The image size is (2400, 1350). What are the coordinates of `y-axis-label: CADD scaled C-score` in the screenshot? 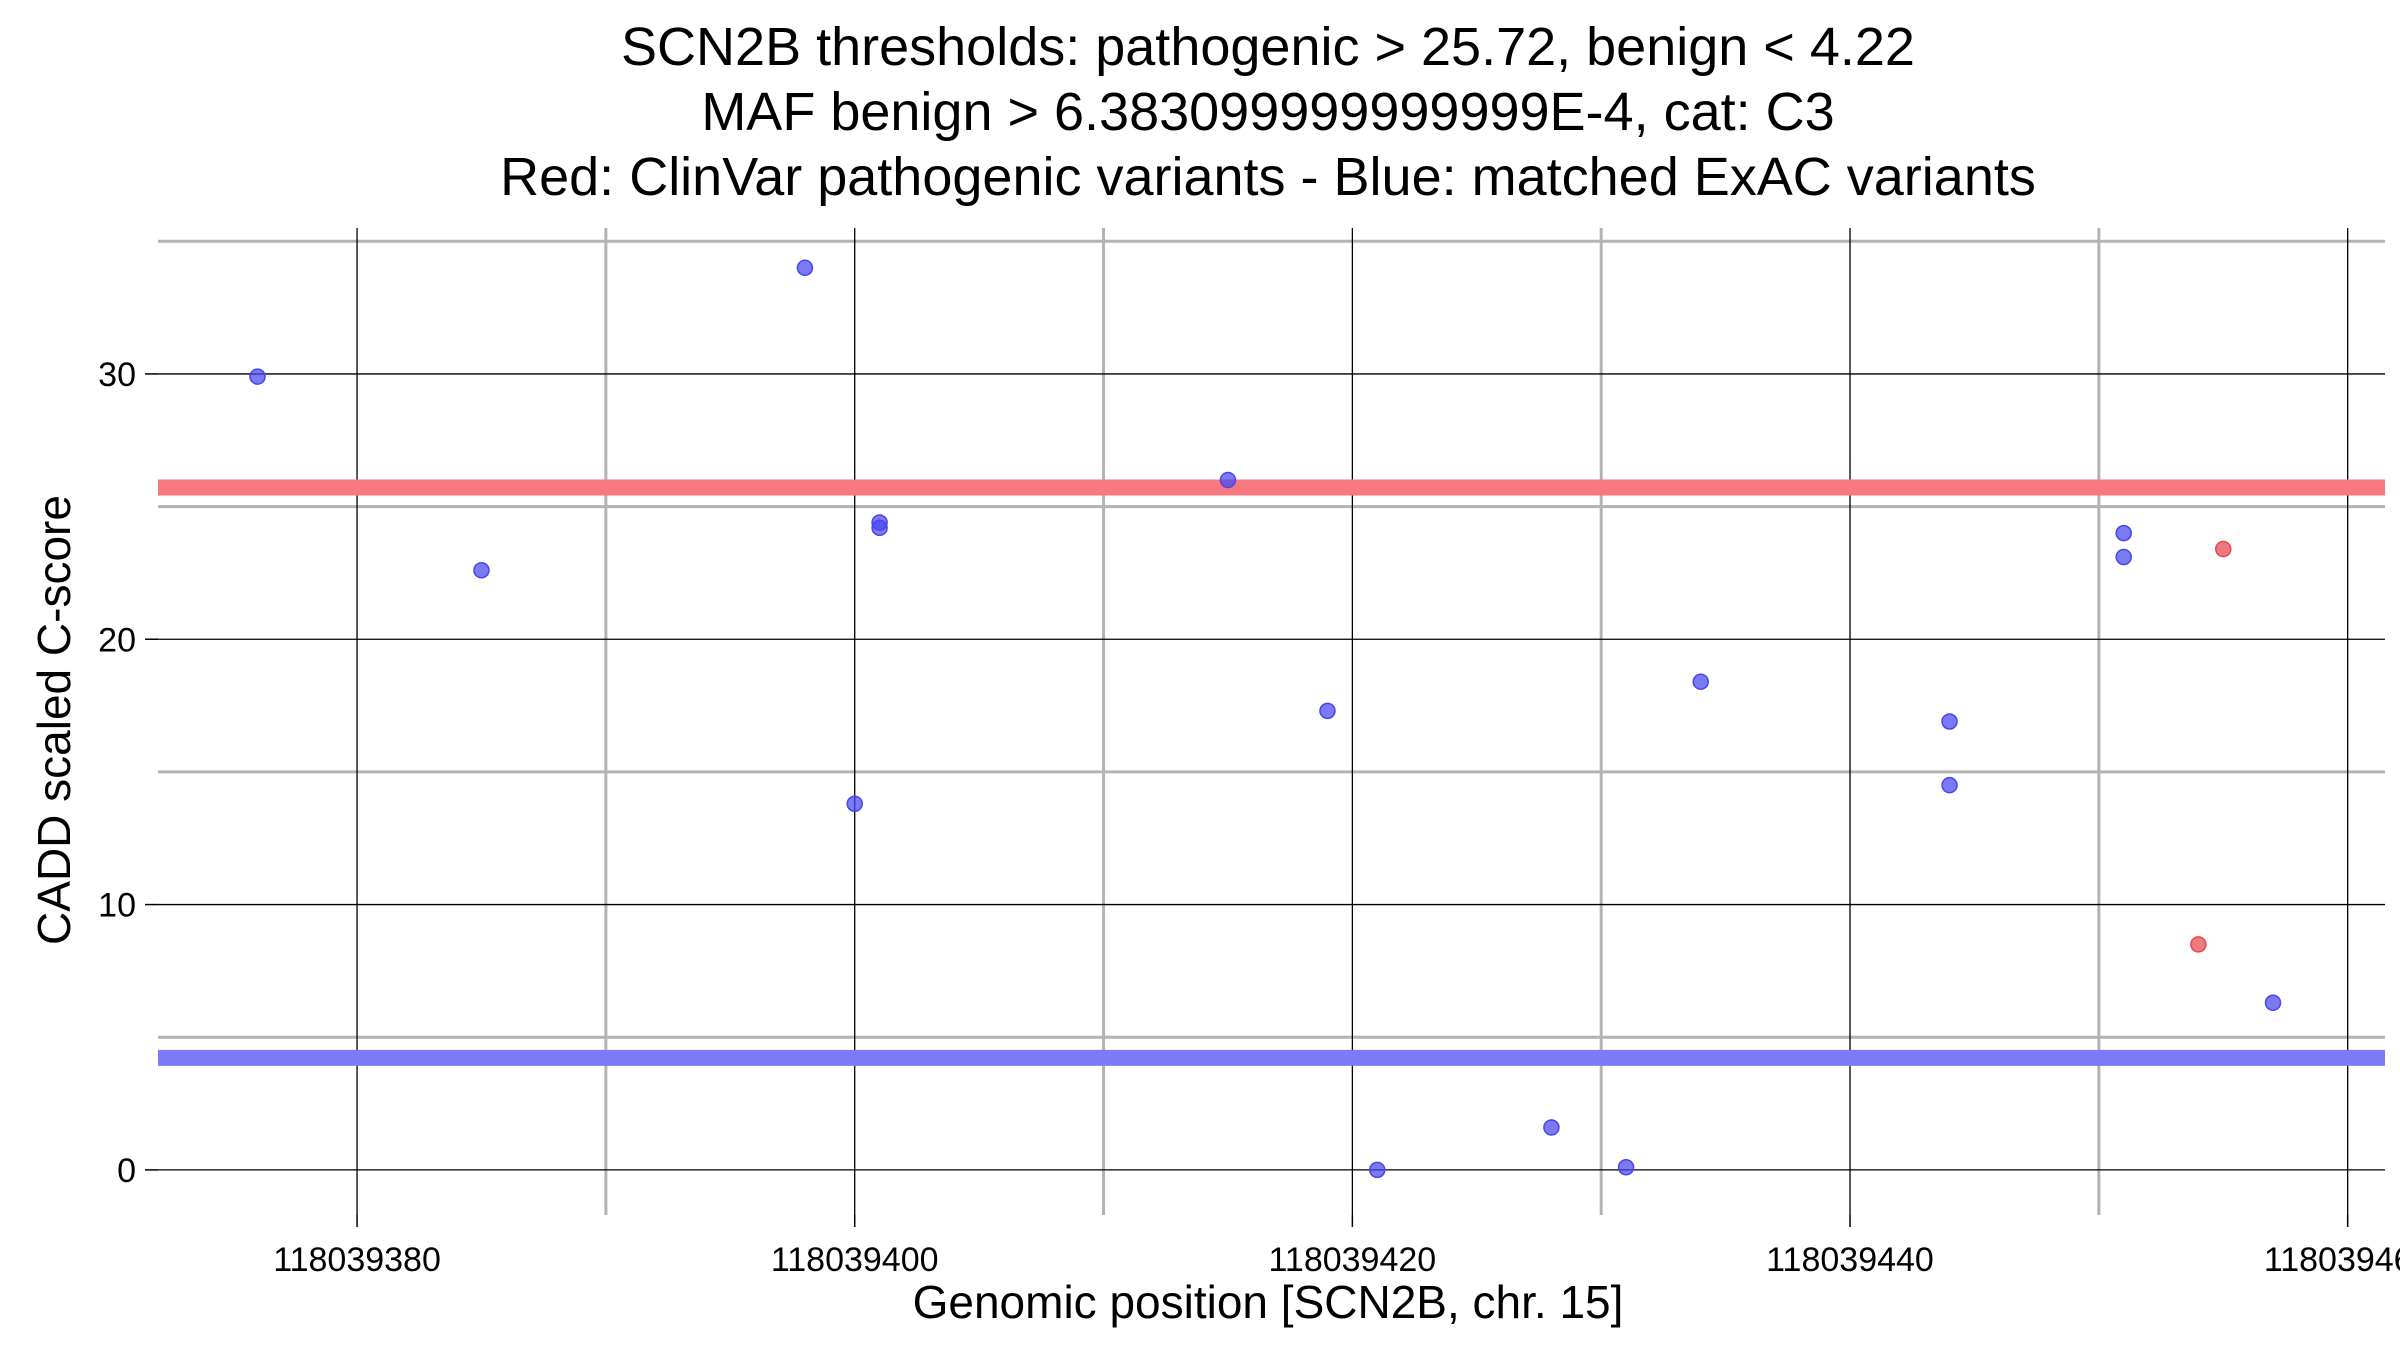 It's located at (54, 720).